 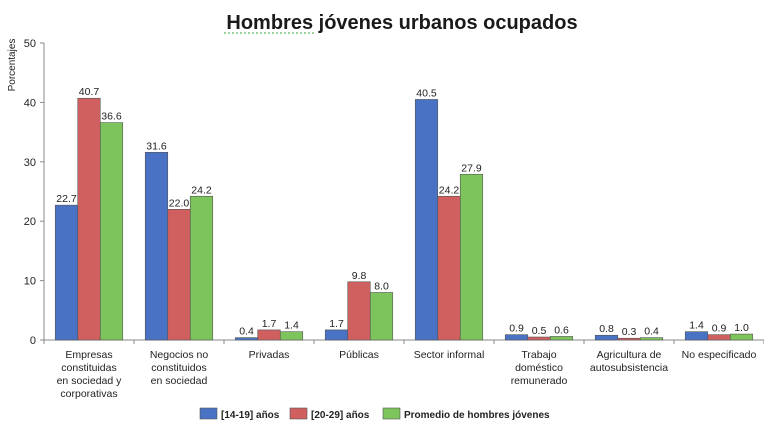 I want to click on category-label-line: Trabajo, so click(x=538, y=355).